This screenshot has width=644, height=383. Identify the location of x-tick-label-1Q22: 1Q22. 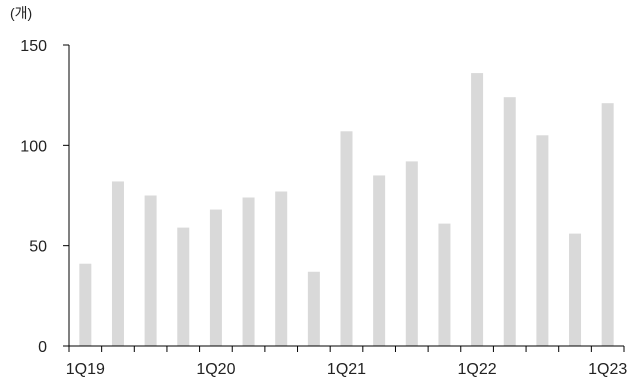
(477, 369).